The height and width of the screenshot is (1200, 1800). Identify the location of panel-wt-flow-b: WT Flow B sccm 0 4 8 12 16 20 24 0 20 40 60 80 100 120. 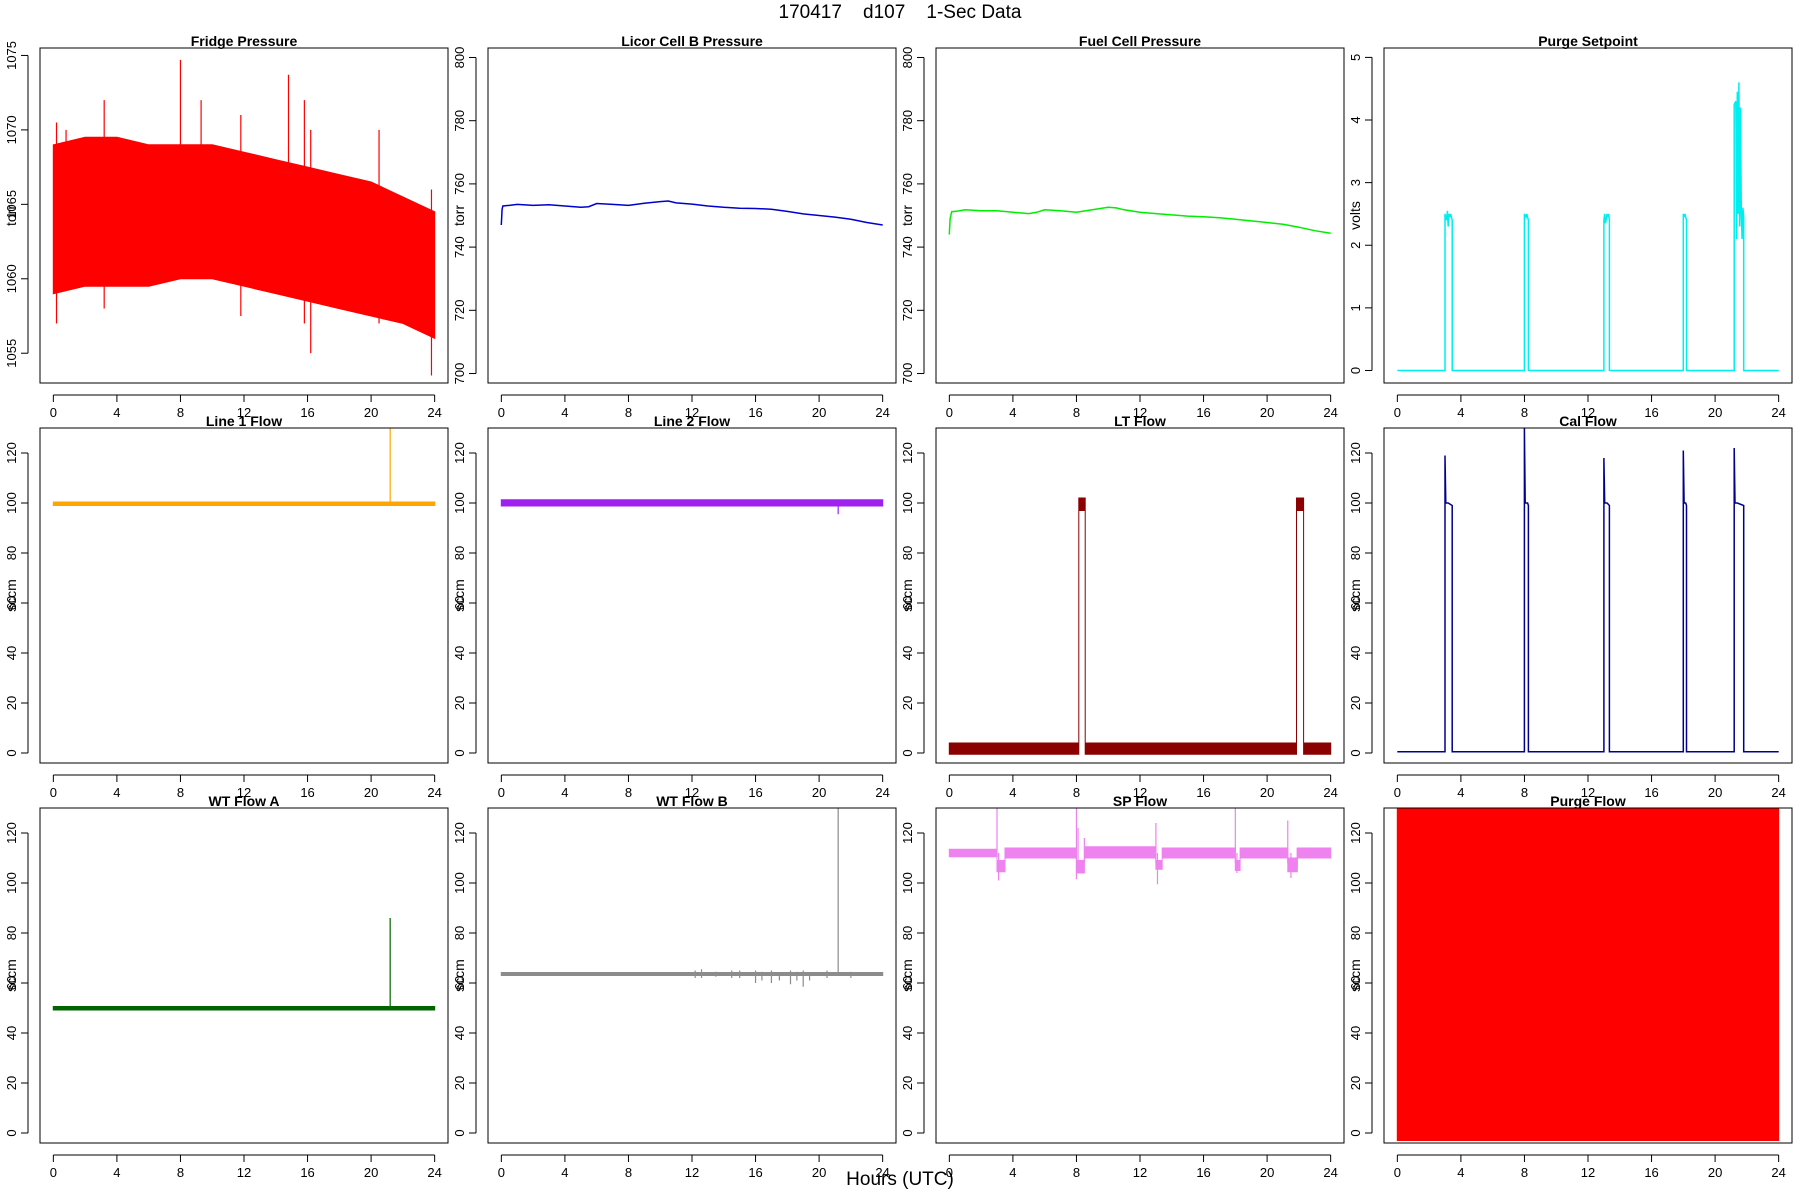
(674, 986).